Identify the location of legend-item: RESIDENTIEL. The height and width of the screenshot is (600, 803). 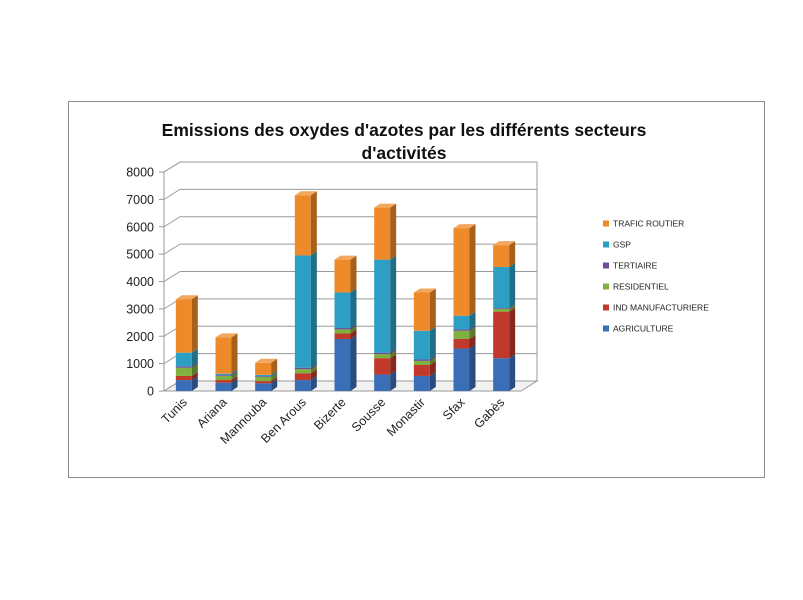
(636, 287).